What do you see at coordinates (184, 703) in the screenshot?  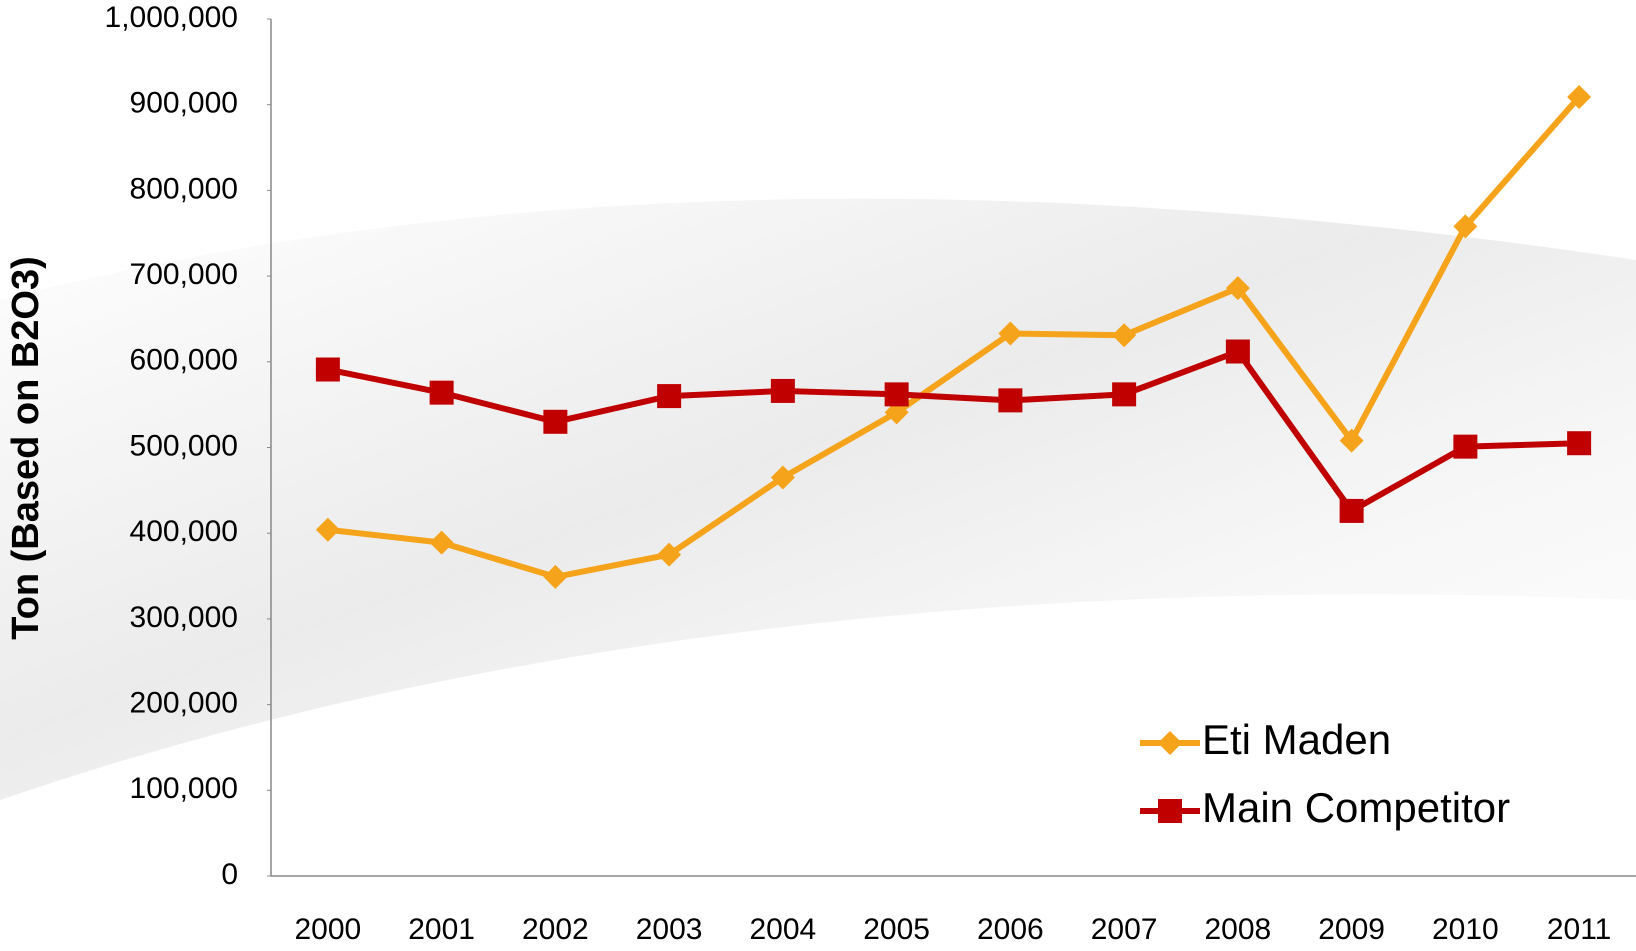 I see `y-tick-label: 200,000` at bounding box center [184, 703].